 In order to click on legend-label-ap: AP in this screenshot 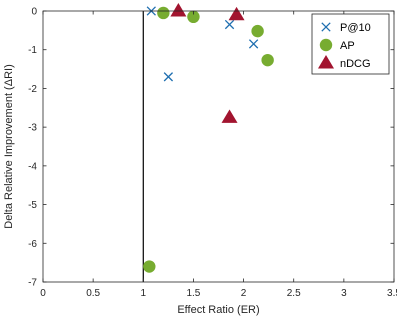, I will do `click(347, 46)`.